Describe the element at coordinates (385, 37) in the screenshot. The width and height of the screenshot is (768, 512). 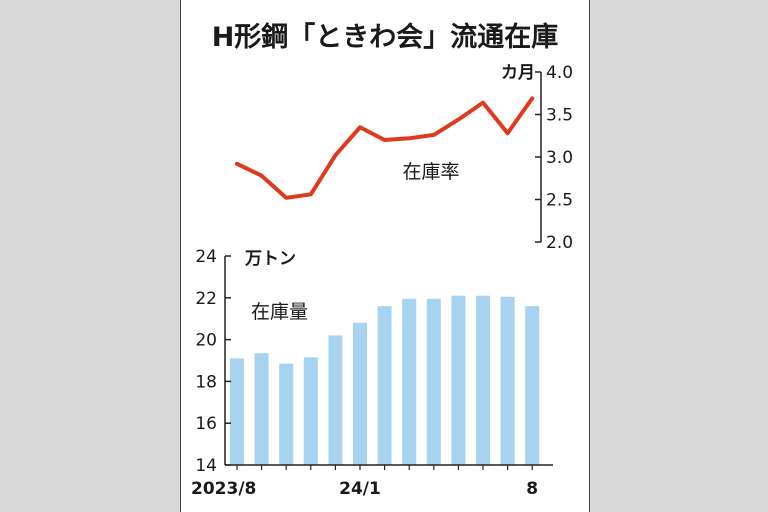
I see `chart-title: H形鋼「ときわ会」流通在庫` at that location.